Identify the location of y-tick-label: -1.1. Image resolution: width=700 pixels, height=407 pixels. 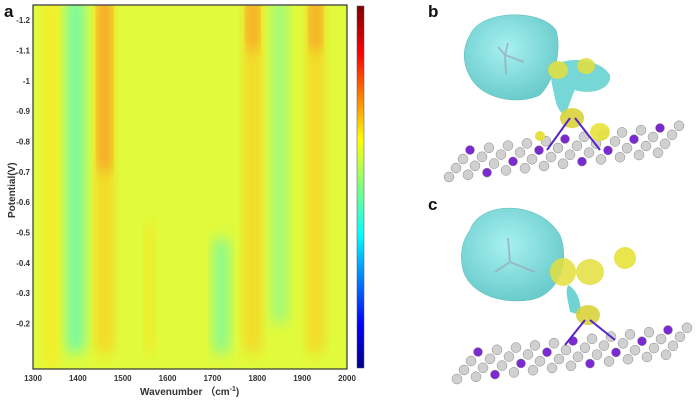
(23, 51).